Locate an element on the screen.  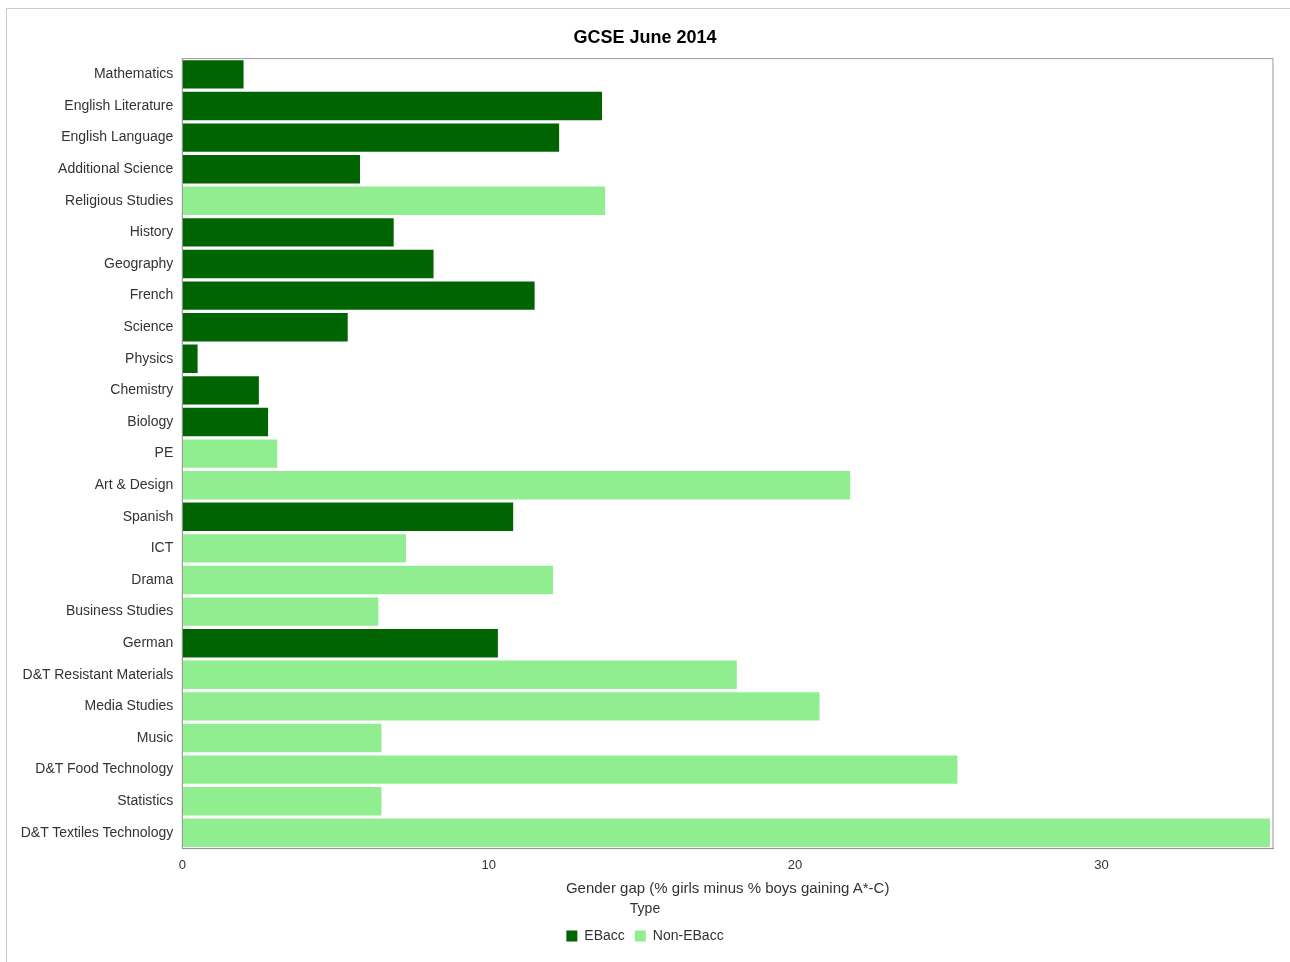
legend-label: EBacc is located at coordinates (604, 934).